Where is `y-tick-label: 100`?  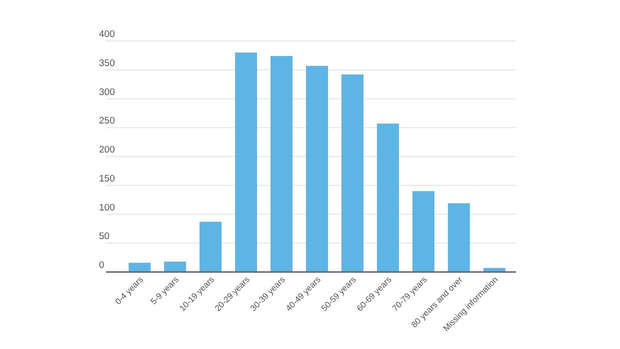
y-tick-label: 100 is located at coordinates (107, 208).